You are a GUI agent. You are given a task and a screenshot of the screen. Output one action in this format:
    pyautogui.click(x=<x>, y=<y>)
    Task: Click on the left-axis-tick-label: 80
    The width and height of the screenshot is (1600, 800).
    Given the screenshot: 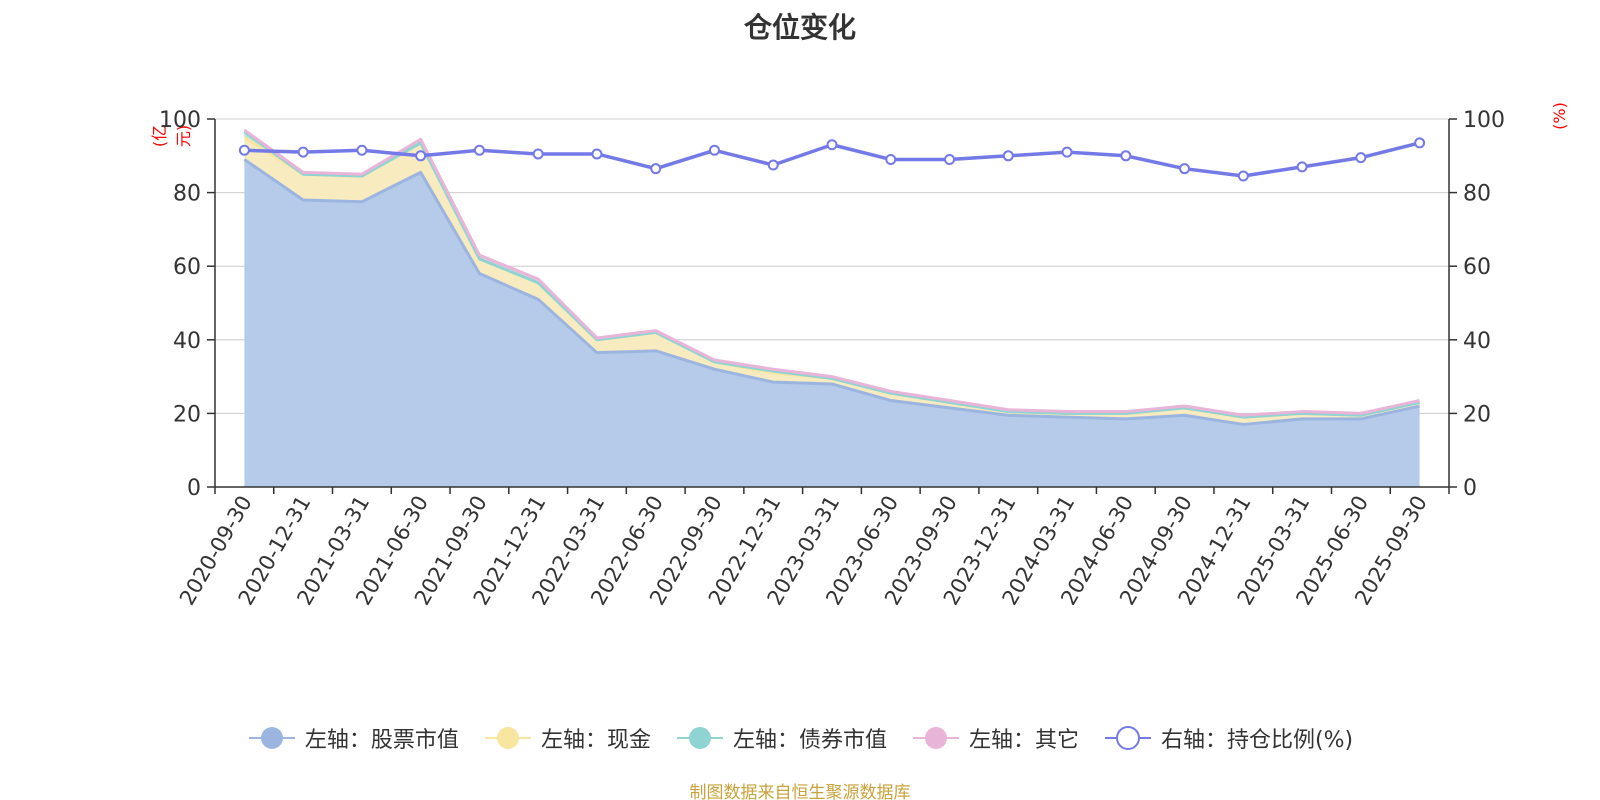 What is the action you would take?
    pyautogui.click(x=187, y=194)
    